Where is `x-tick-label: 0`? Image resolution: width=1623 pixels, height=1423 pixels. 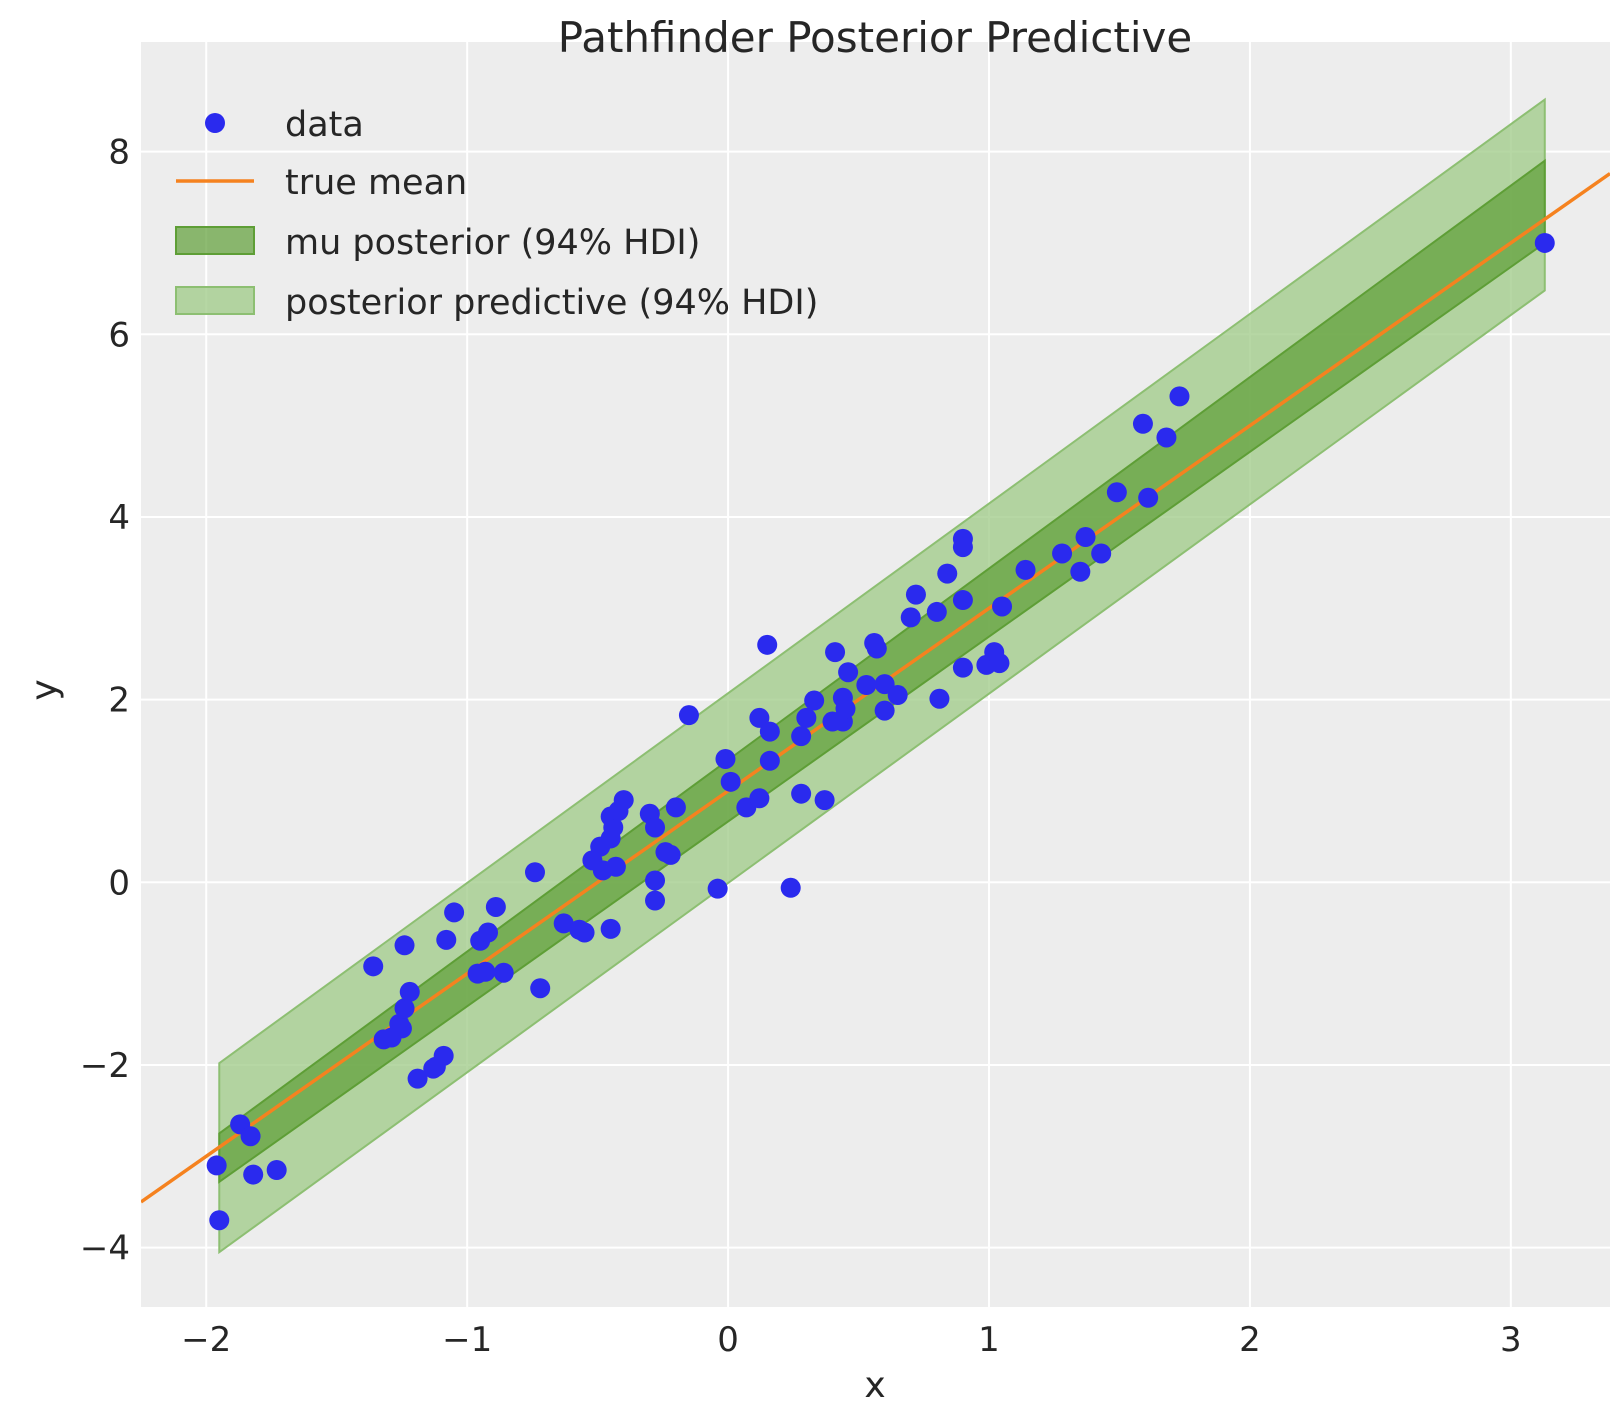
x-tick-label: 0 is located at coordinates (728, 1340).